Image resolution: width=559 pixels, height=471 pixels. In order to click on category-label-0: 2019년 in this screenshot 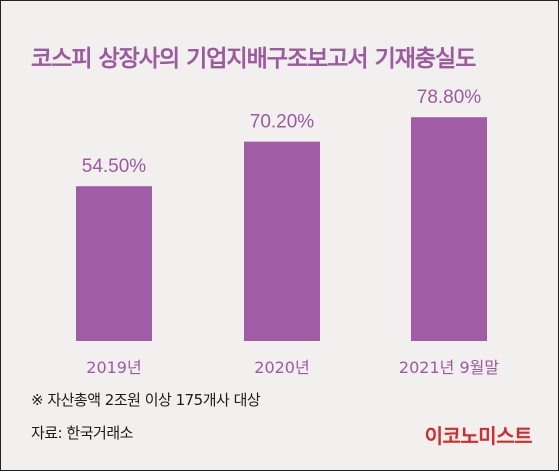, I will do `click(113, 367)`.